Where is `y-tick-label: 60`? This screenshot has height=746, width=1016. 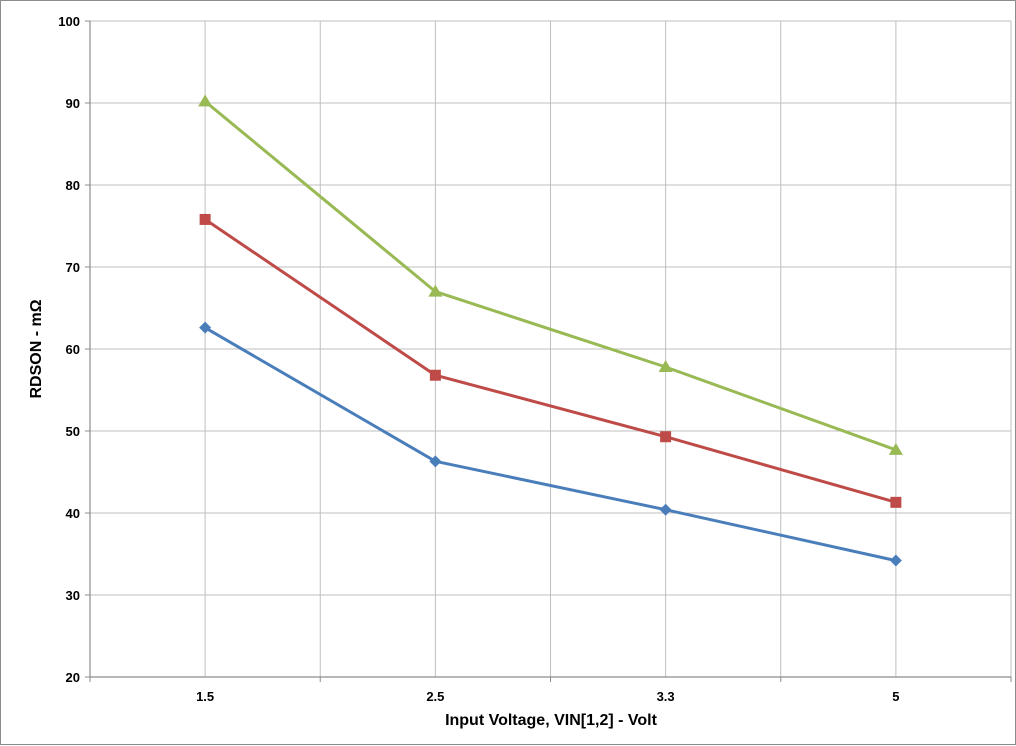
y-tick-label: 60 is located at coordinates (73, 349).